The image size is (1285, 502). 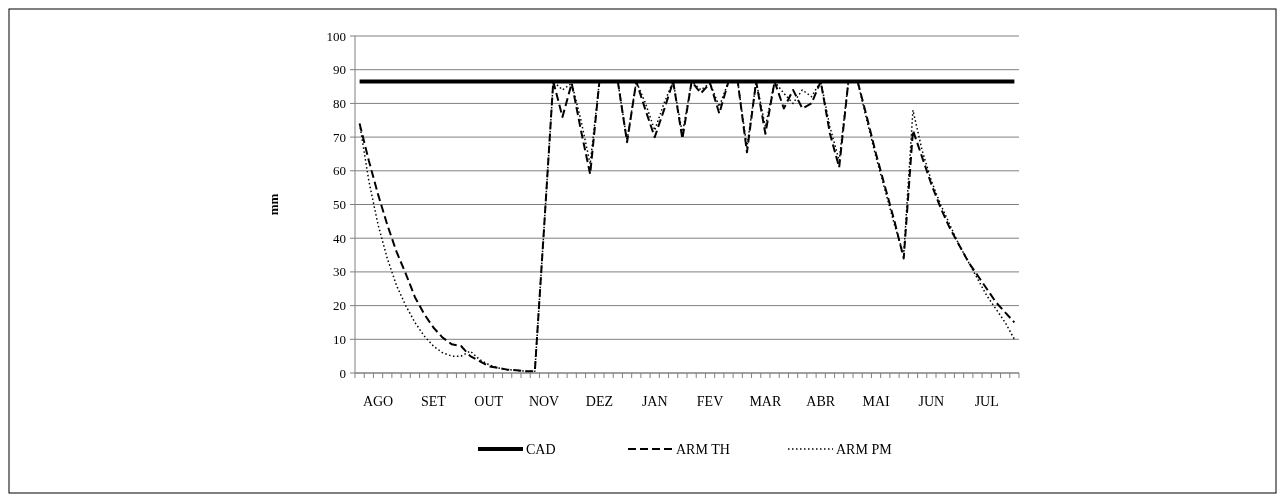 I want to click on x-tick-label: JUN, so click(x=931, y=401).